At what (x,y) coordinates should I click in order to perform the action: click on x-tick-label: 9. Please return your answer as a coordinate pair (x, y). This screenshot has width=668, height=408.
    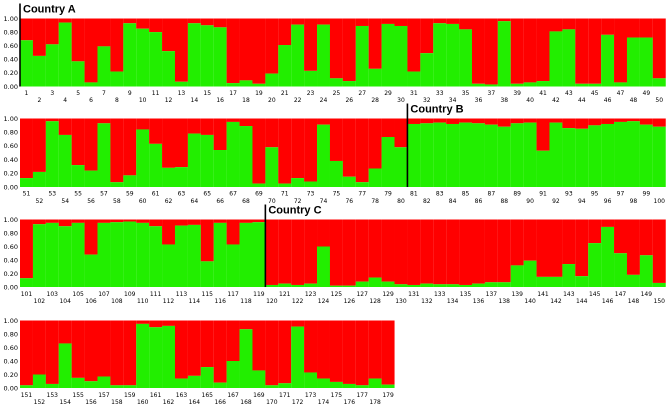
    Looking at the image, I should click on (130, 93).